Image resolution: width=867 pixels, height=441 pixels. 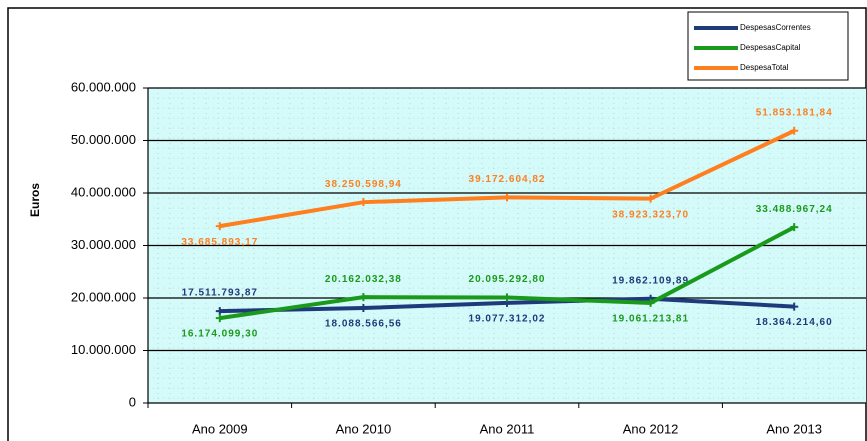 I want to click on data-label: 33.685.893,17, so click(x=219, y=242).